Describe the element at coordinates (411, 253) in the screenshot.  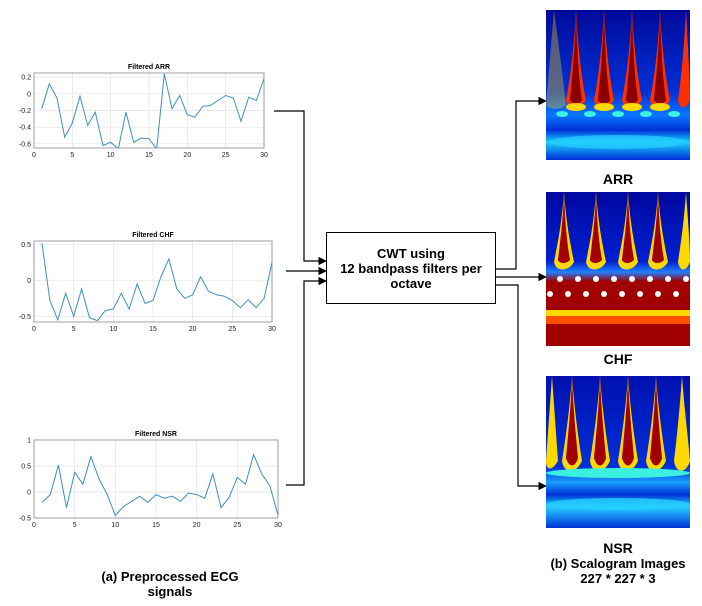
I see `cwt-line-1: CWT using` at that location.